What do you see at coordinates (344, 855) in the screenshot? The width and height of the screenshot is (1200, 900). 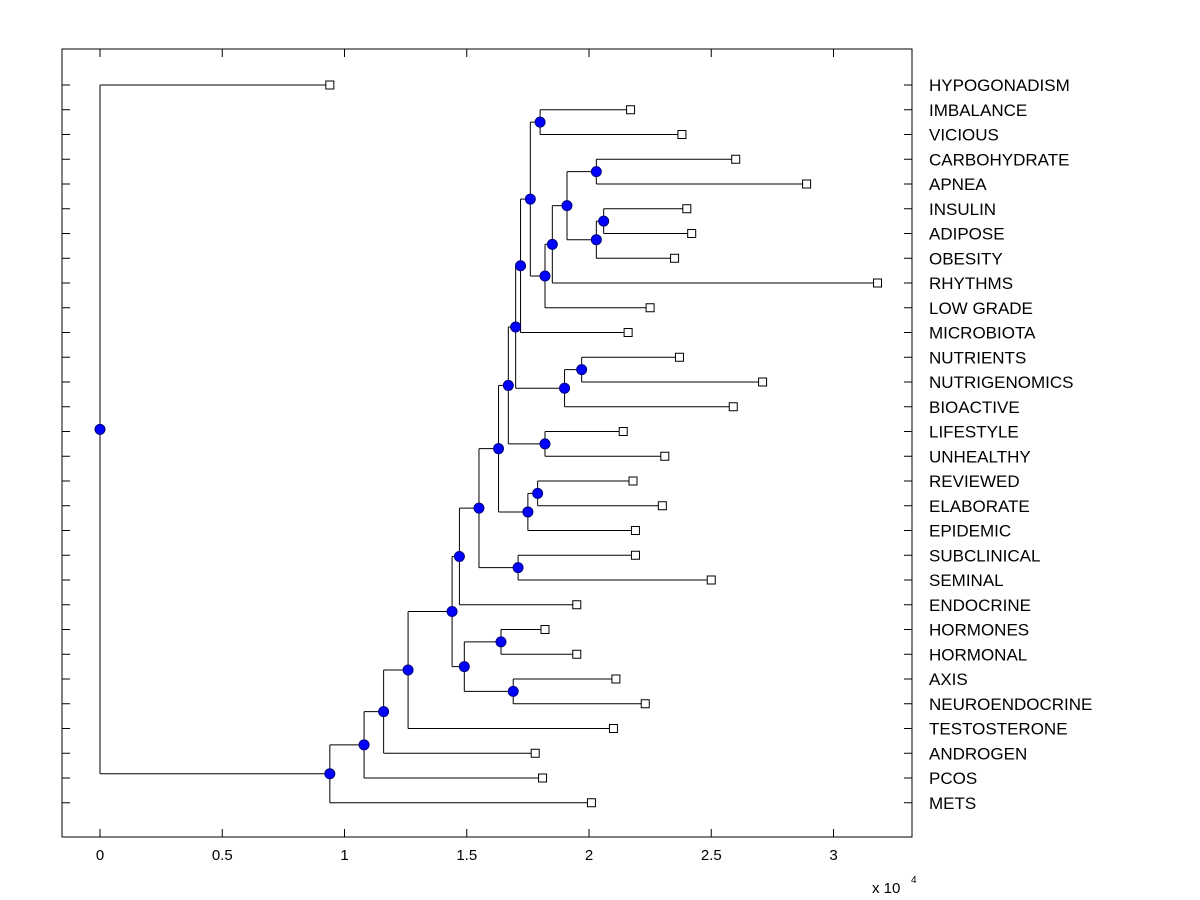 I see `x-tick-label: 1` at bounding box center [344, 855].